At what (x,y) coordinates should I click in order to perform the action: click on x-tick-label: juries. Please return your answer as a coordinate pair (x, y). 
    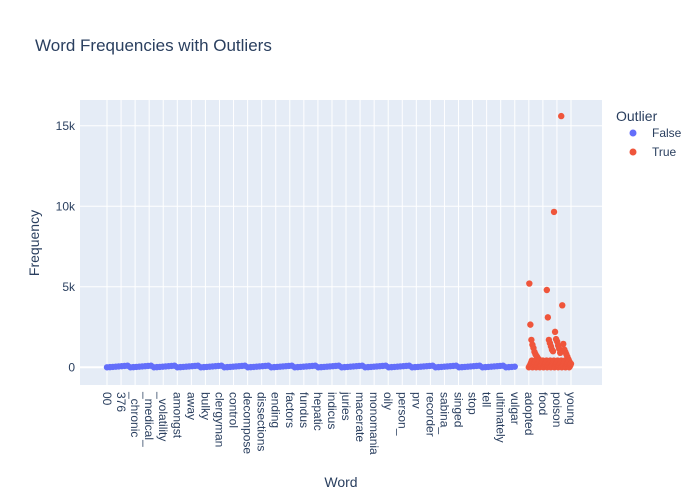
    Looking at the image, I should click on (346, 406).